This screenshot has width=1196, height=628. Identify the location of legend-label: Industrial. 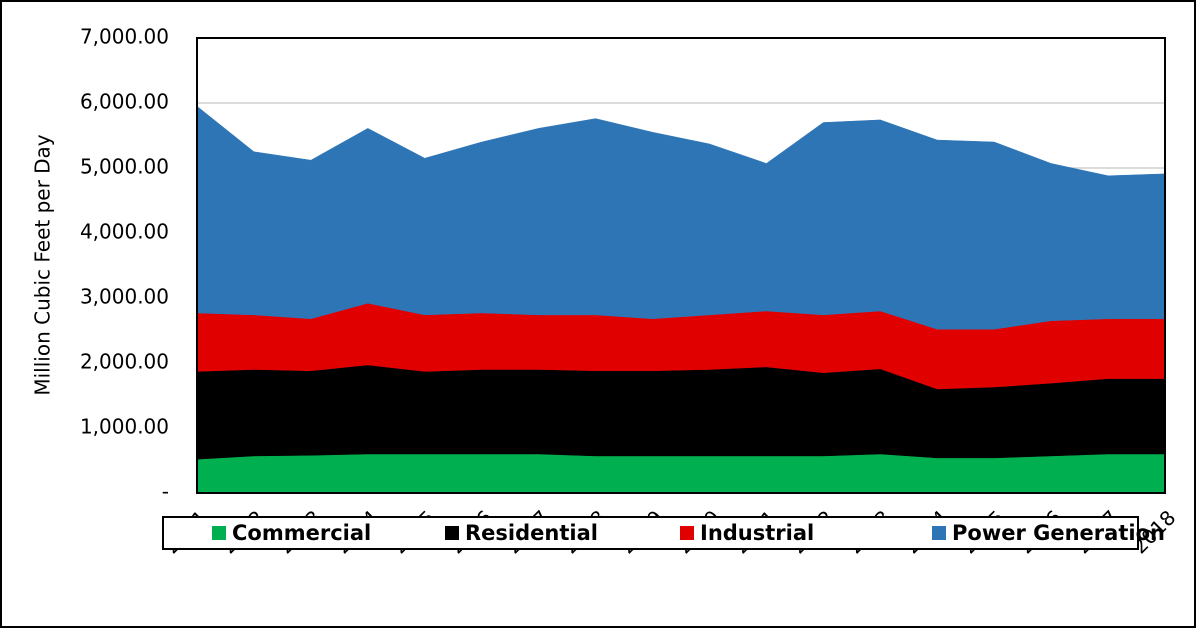
(757, 533).